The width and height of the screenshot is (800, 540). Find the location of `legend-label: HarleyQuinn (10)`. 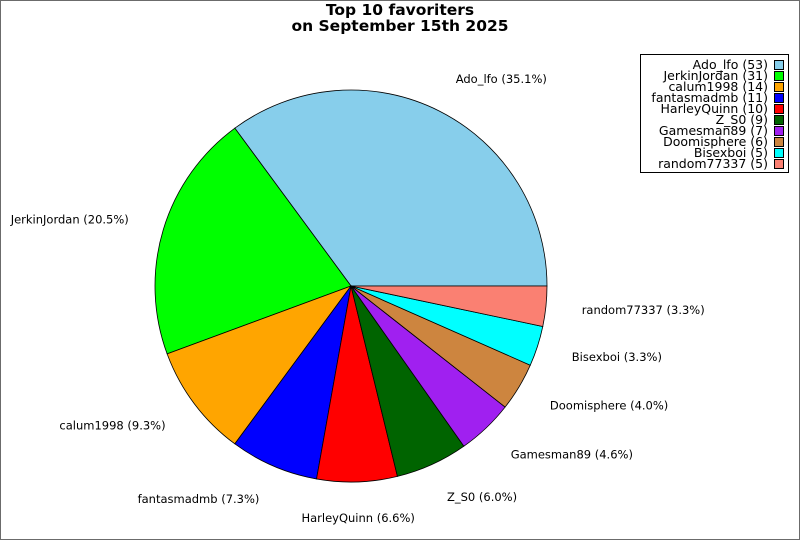

legend-label: HarleyQuinn (10) is located at coordinates (714, 108).